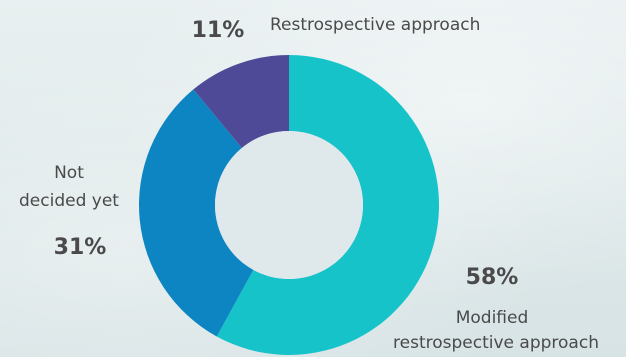 The image size is (626, 357). What do you see at coordinates (69, 173) in the screenshot?
I see `label-not-decided-line1: Not` at bounding box center [69, 173].